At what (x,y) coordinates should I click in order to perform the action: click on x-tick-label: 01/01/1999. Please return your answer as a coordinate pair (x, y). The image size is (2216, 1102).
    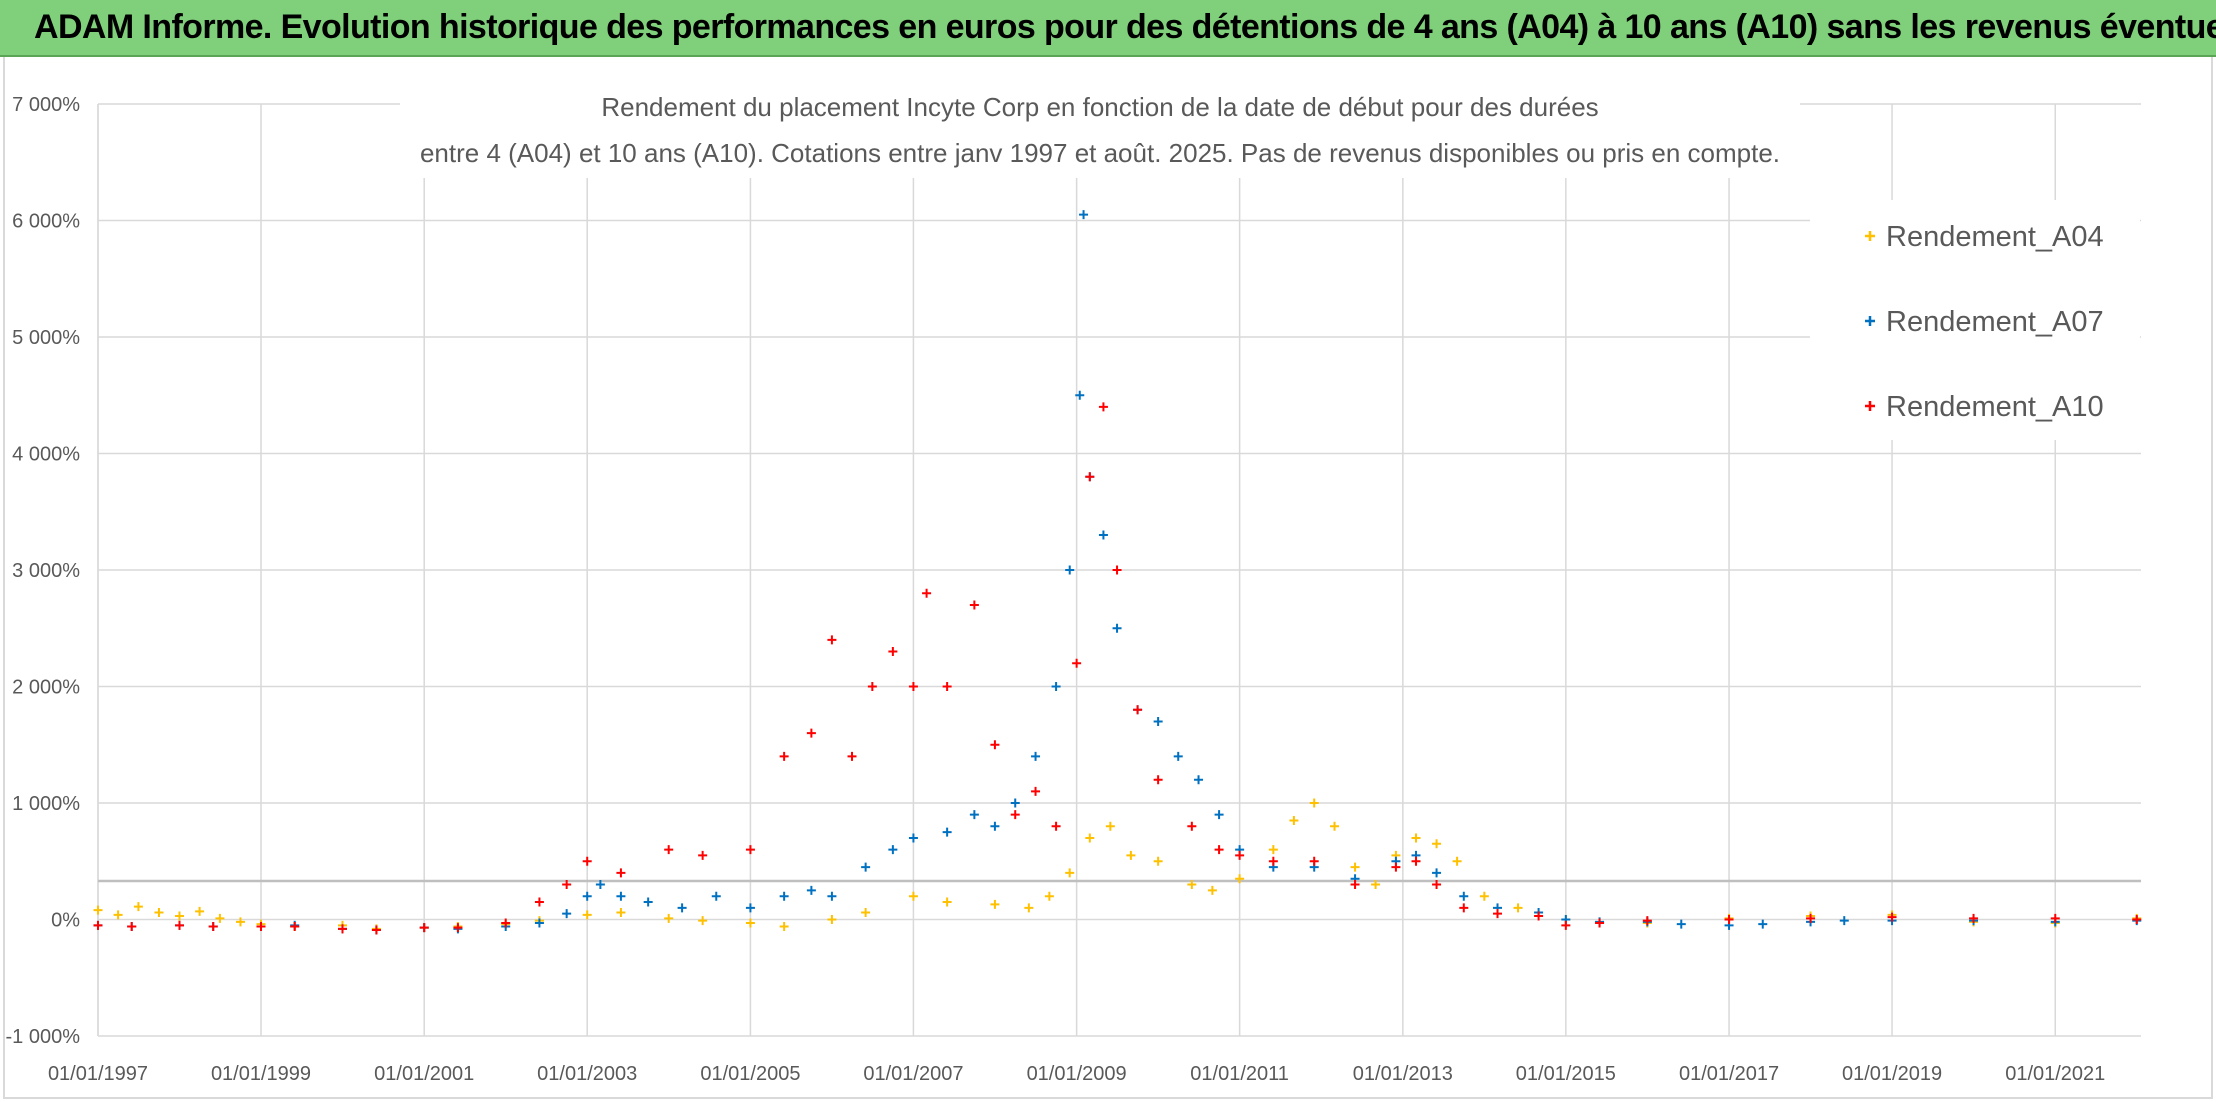
    Looking at the image, I should click on (261, 1074).